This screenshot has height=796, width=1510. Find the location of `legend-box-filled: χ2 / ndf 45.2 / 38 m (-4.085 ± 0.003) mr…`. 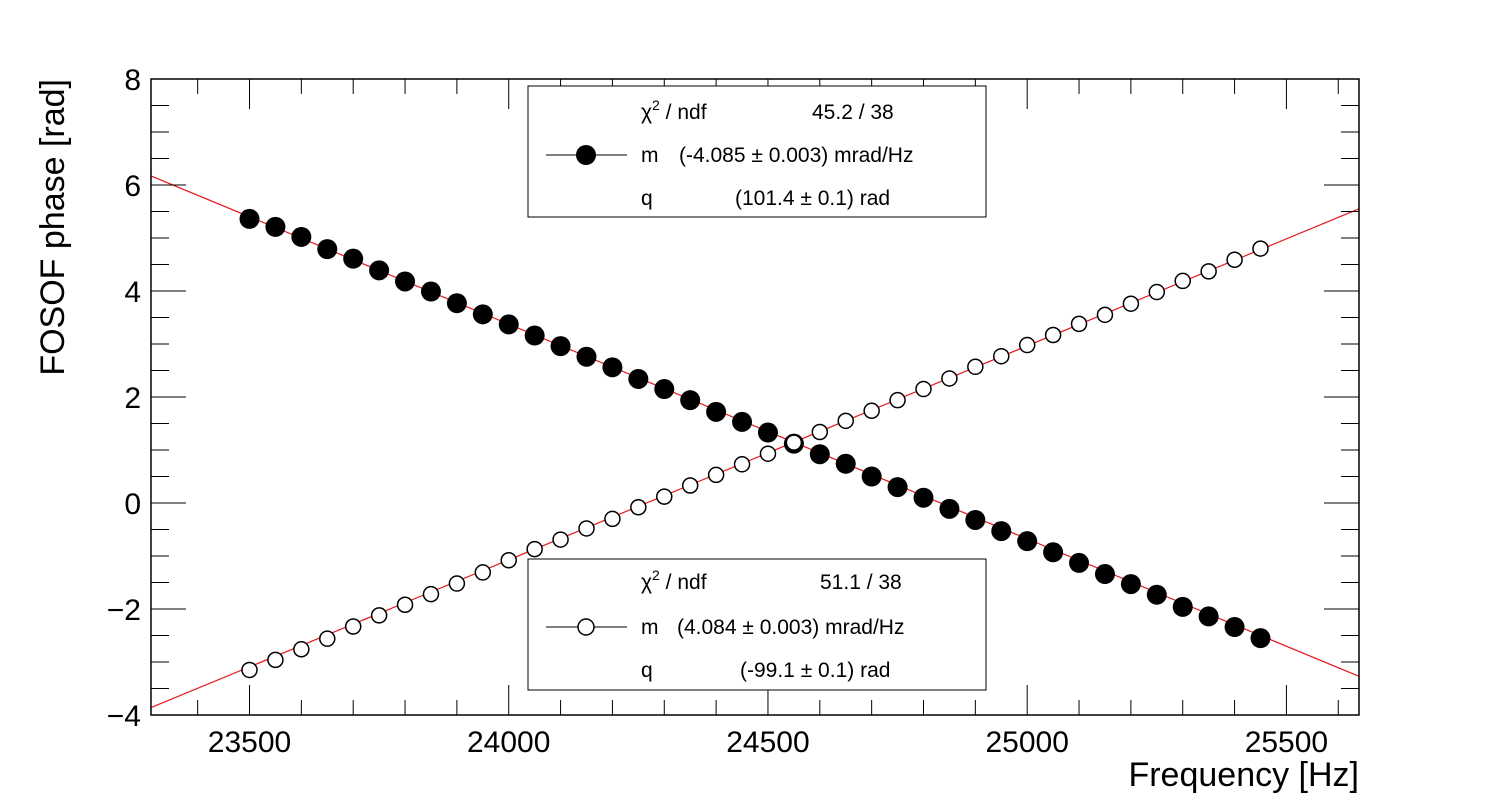

legend-box-filled: χ2 / ndf 45.2 / 38 m (-4.085 ± 0.003) mr… is located at coordinates (757, 151).